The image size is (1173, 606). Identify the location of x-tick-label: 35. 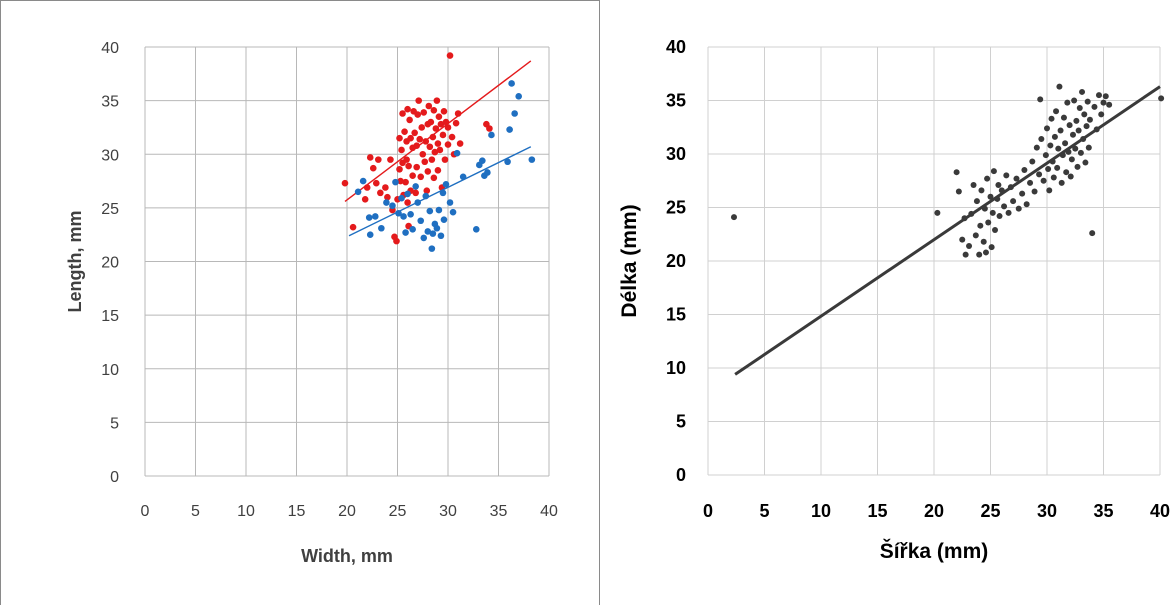
(499, 511).